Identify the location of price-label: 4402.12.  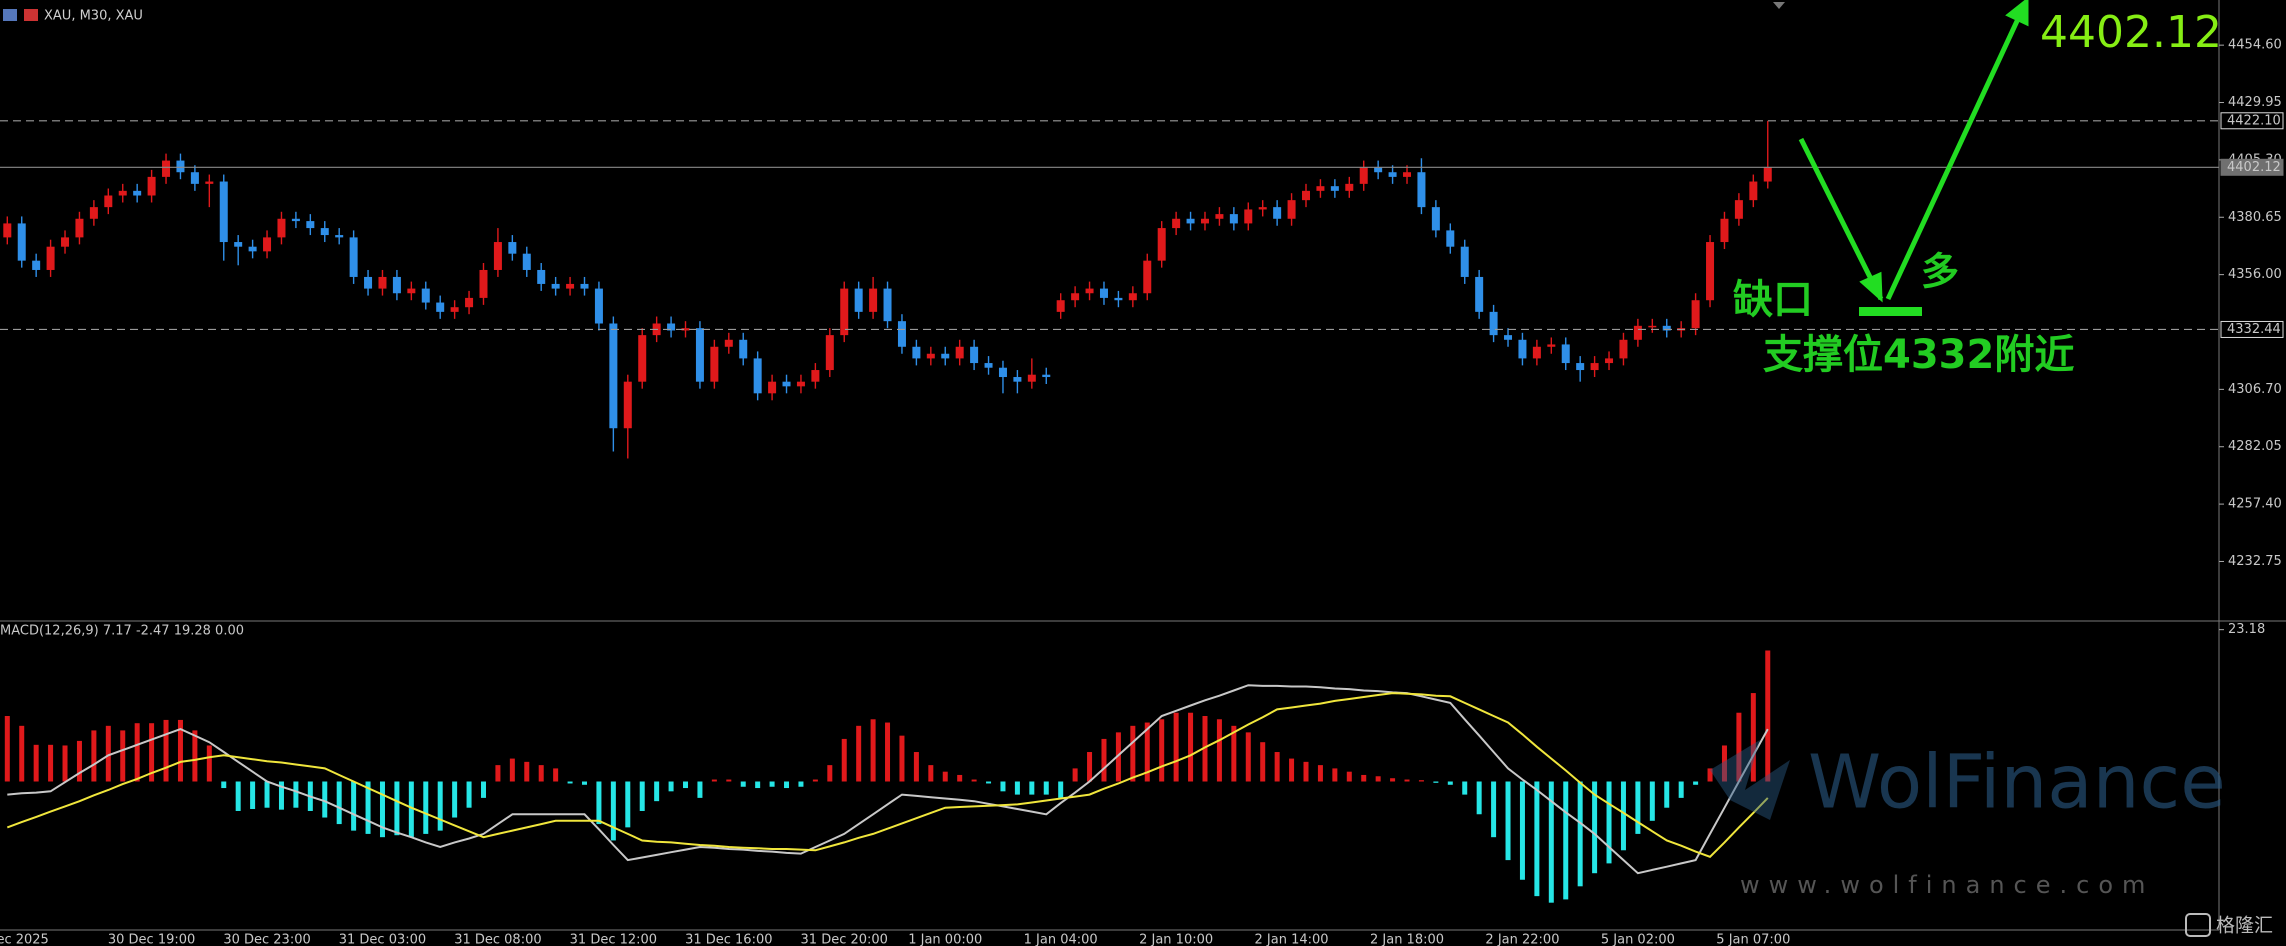
(2254, 167).